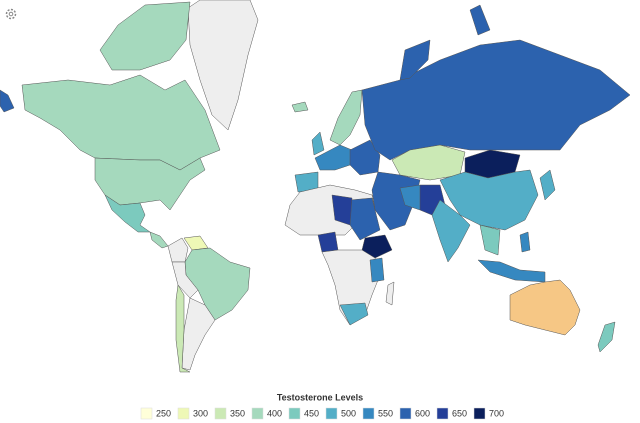 The height and width of the screenshot is (423, 640). What do you see at coordinates (163, 413) in the screenshot?
I see `legend-label: 250` at bounding box center [163, 413].